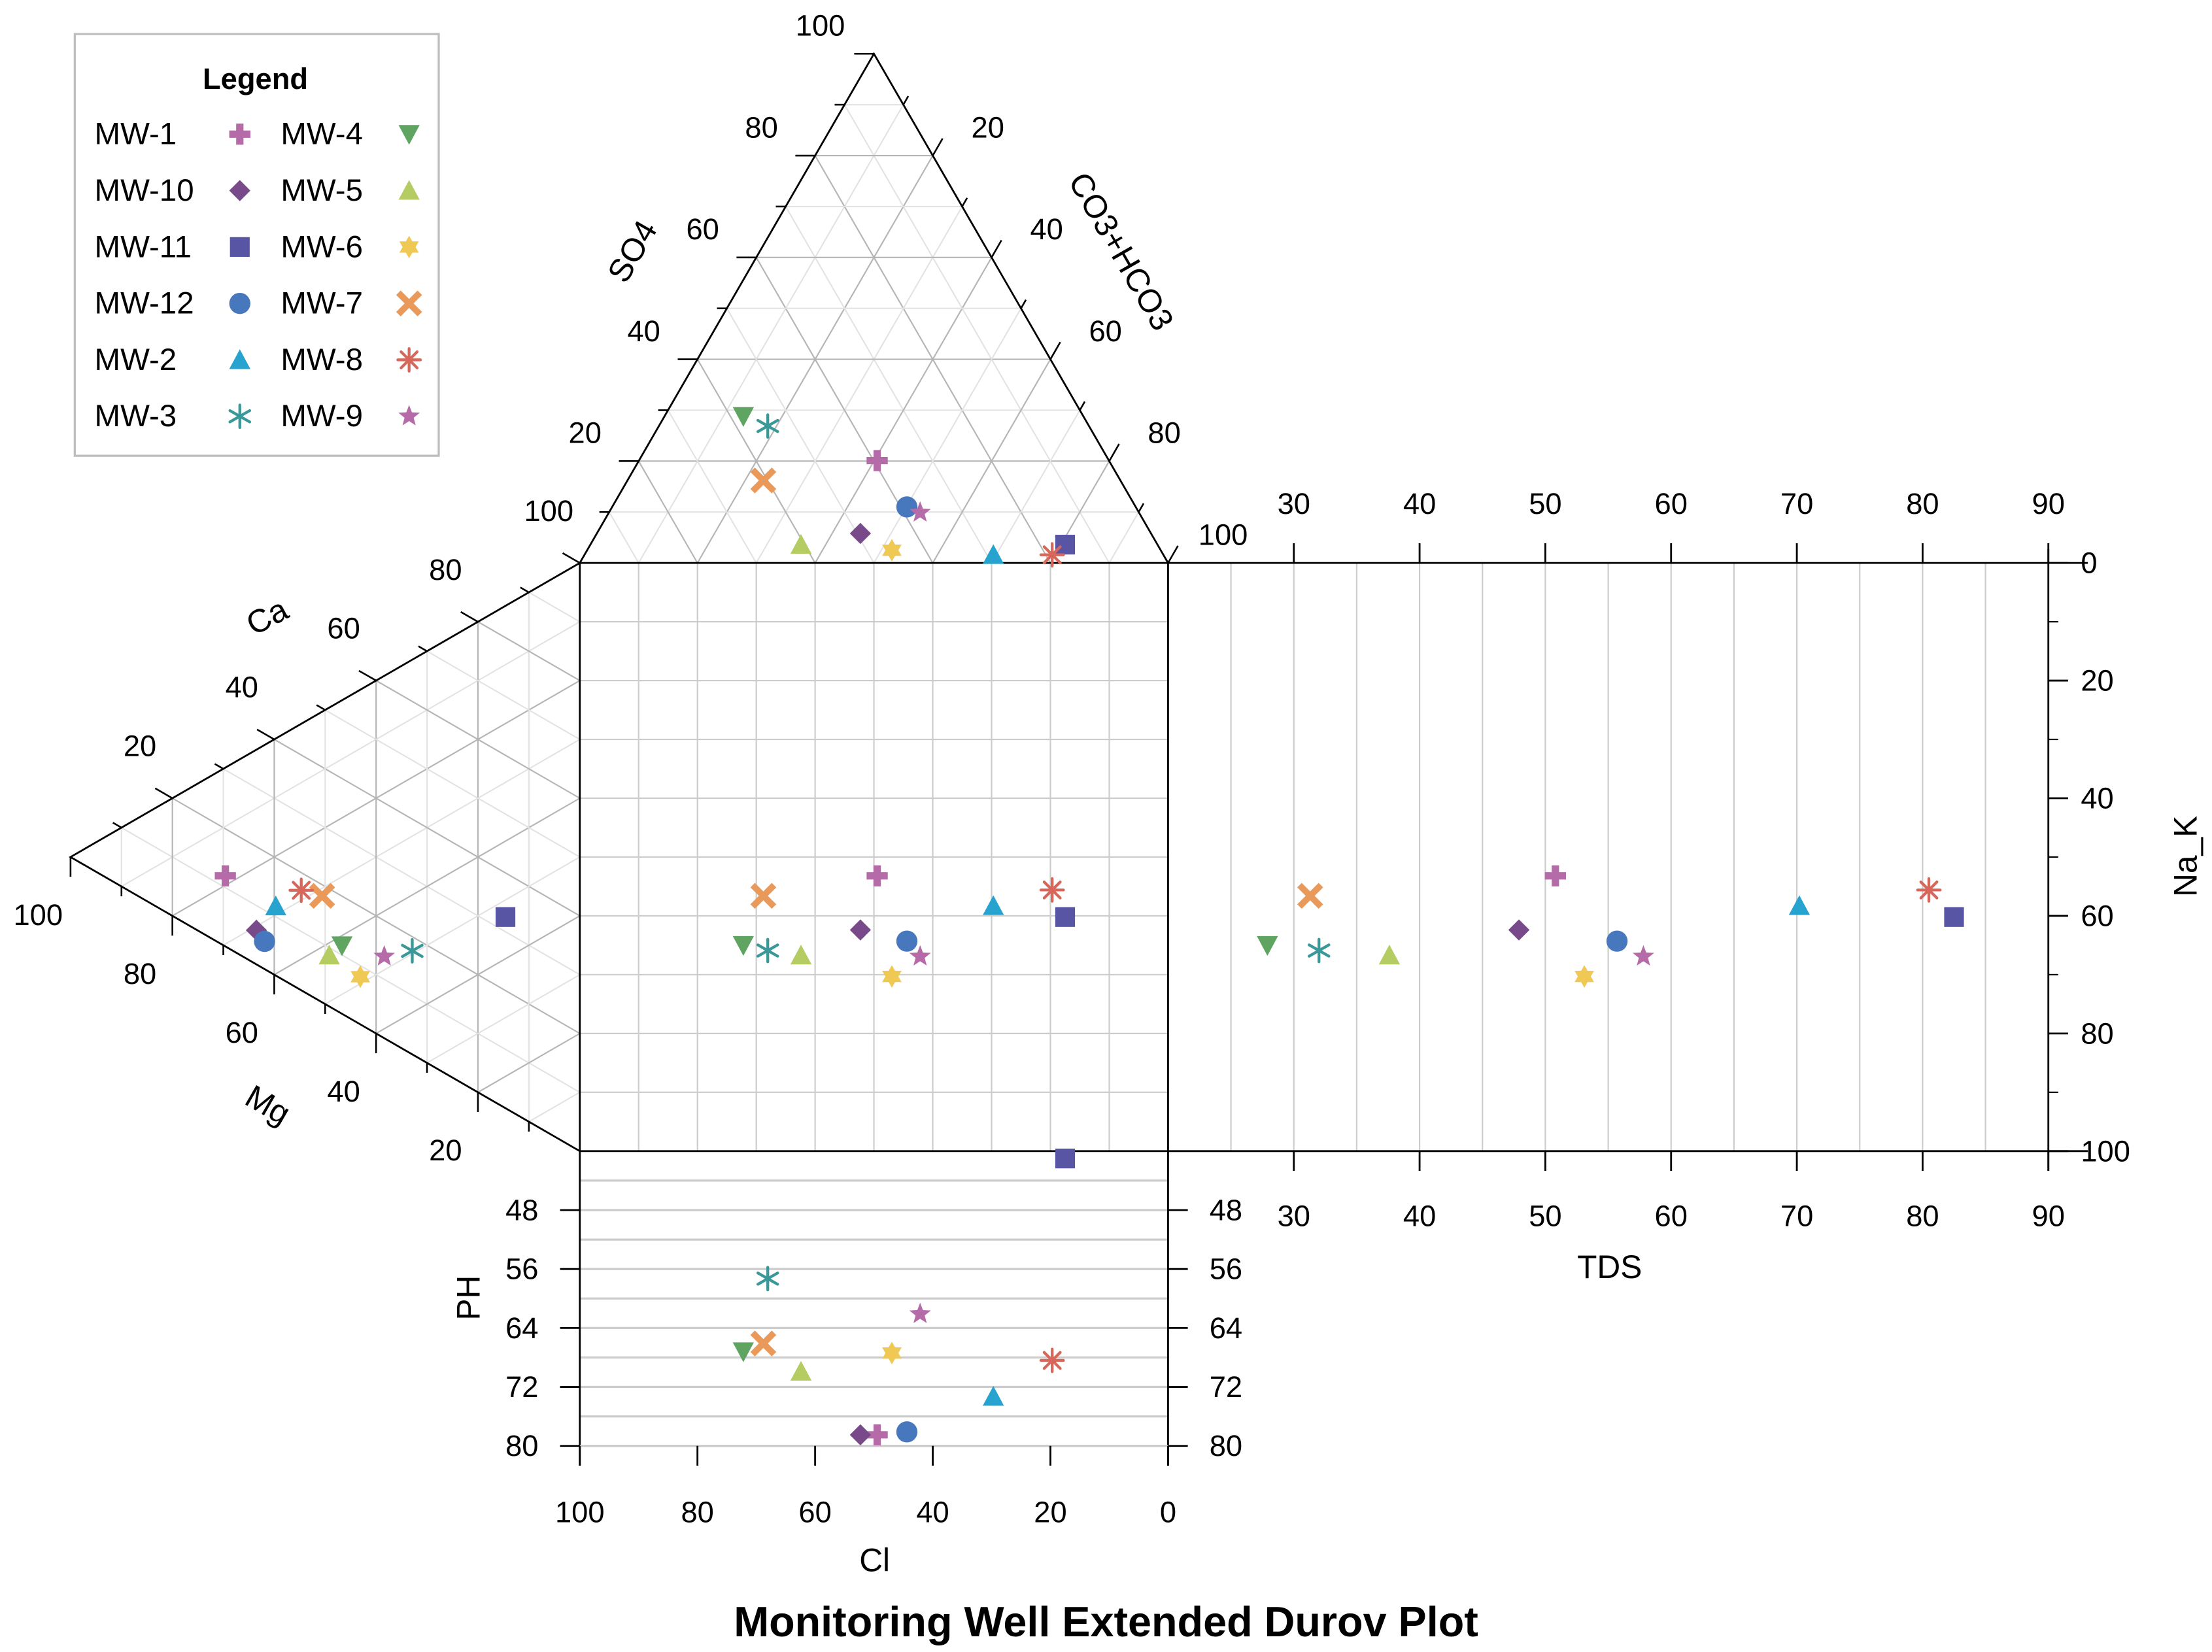 The width and height of the screenshot is (2212, 1652). I want to click on hco3-tick-label: 80, so click(1164, 433).